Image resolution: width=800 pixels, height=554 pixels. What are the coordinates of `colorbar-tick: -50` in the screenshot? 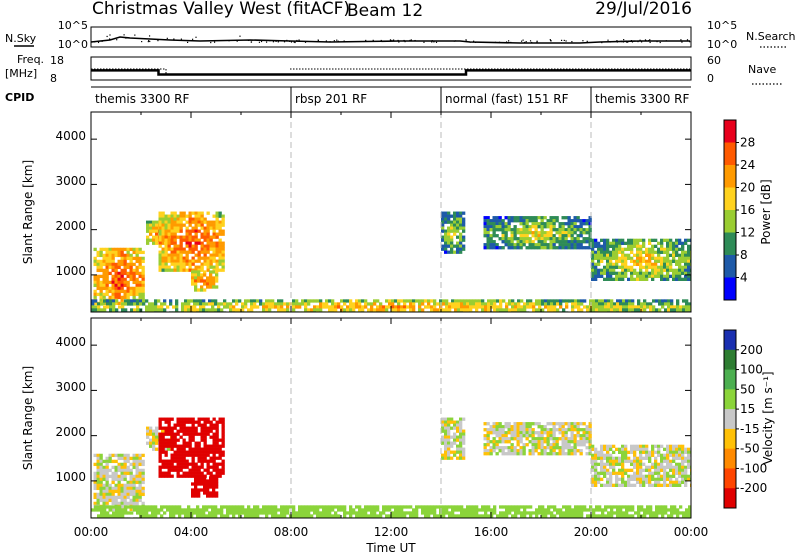 It's located at (750, 449).